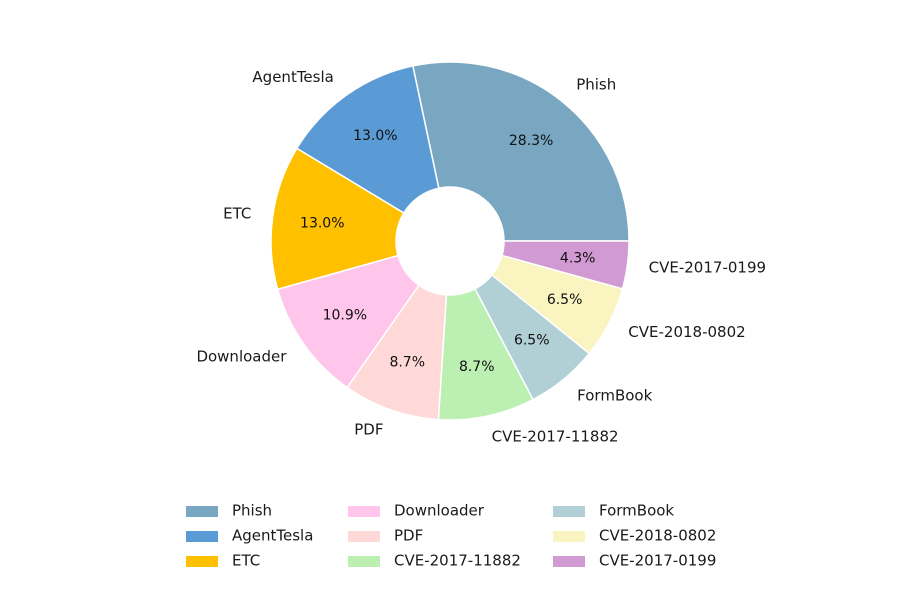  What do you see at coordinates (520, 151) in the screenshot?
I see `slice-phish` at bounding box center [520, 151].